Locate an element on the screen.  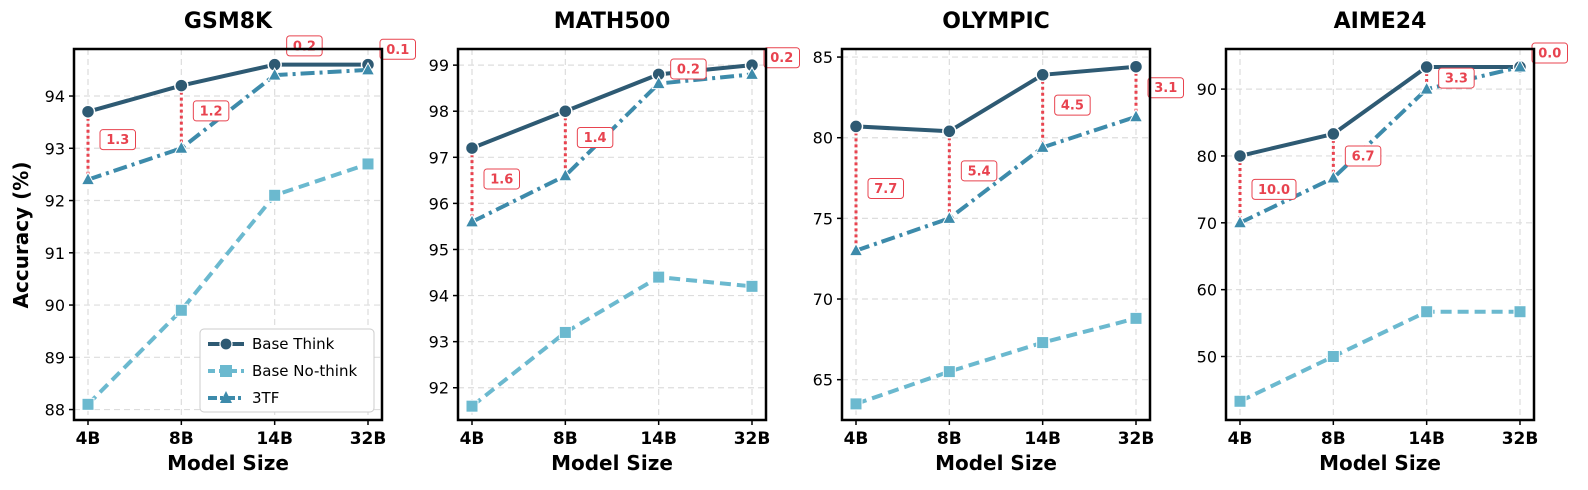
y-tick-label: 98 is located at coordinates (439, 111).